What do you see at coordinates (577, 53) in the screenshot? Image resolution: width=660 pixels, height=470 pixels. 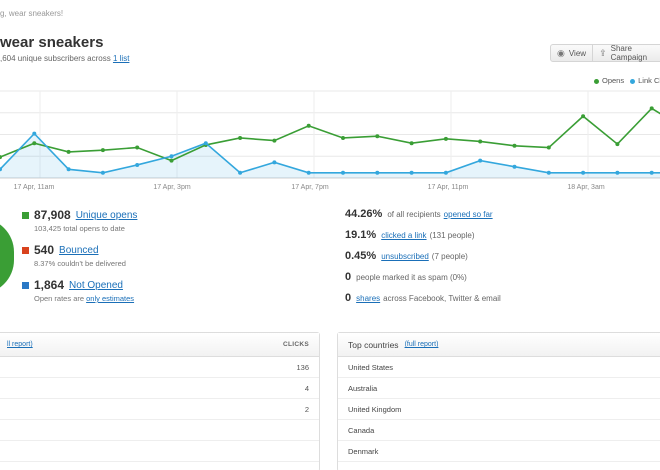 I see `view-button-label: View` at bounding box center [577, 53].